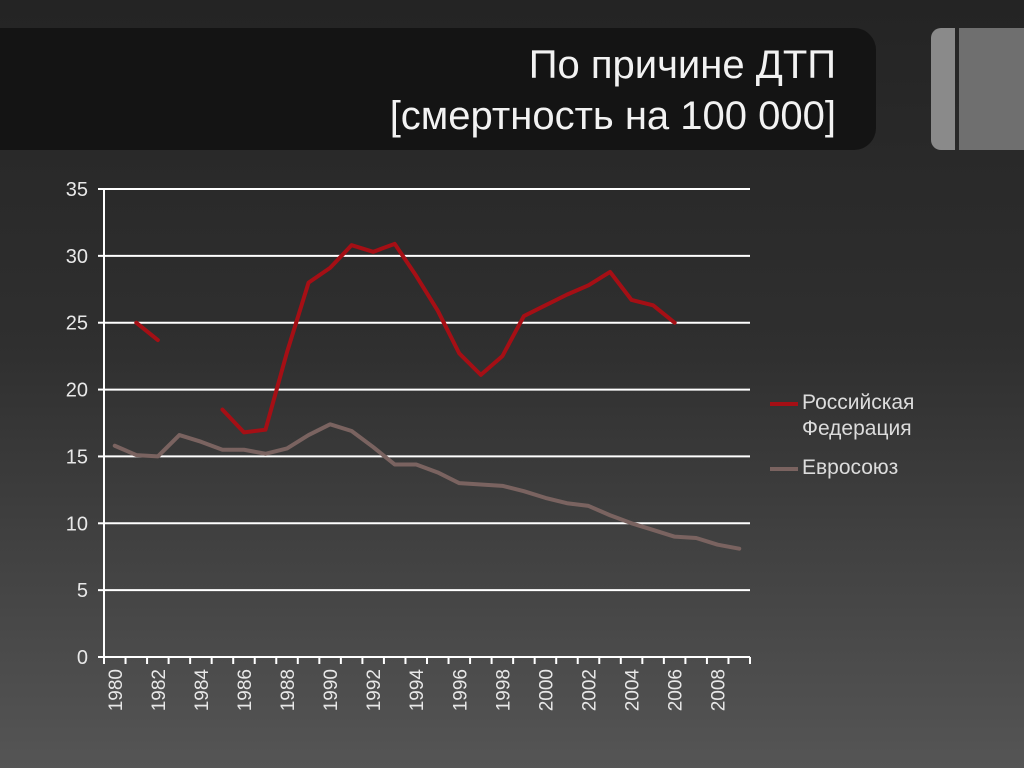 The image size is (1024, 768). I want to click on legend-swatch-russia, so click(784, 404).